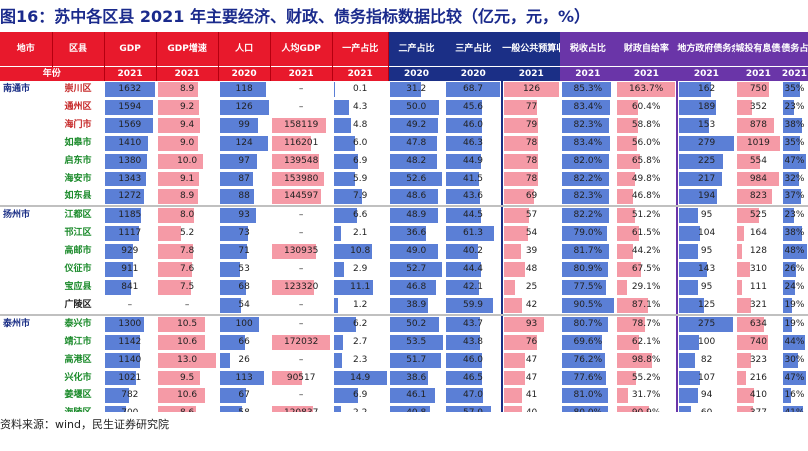  Describe the element at coordinates (244, 49) in the screenshot. I see `header-4: 人口` at that location.